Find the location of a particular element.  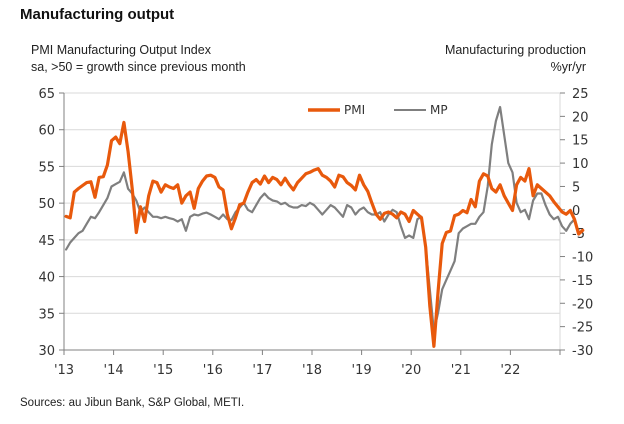

right-tick-label: -30 is located at coordinates (582, 351).